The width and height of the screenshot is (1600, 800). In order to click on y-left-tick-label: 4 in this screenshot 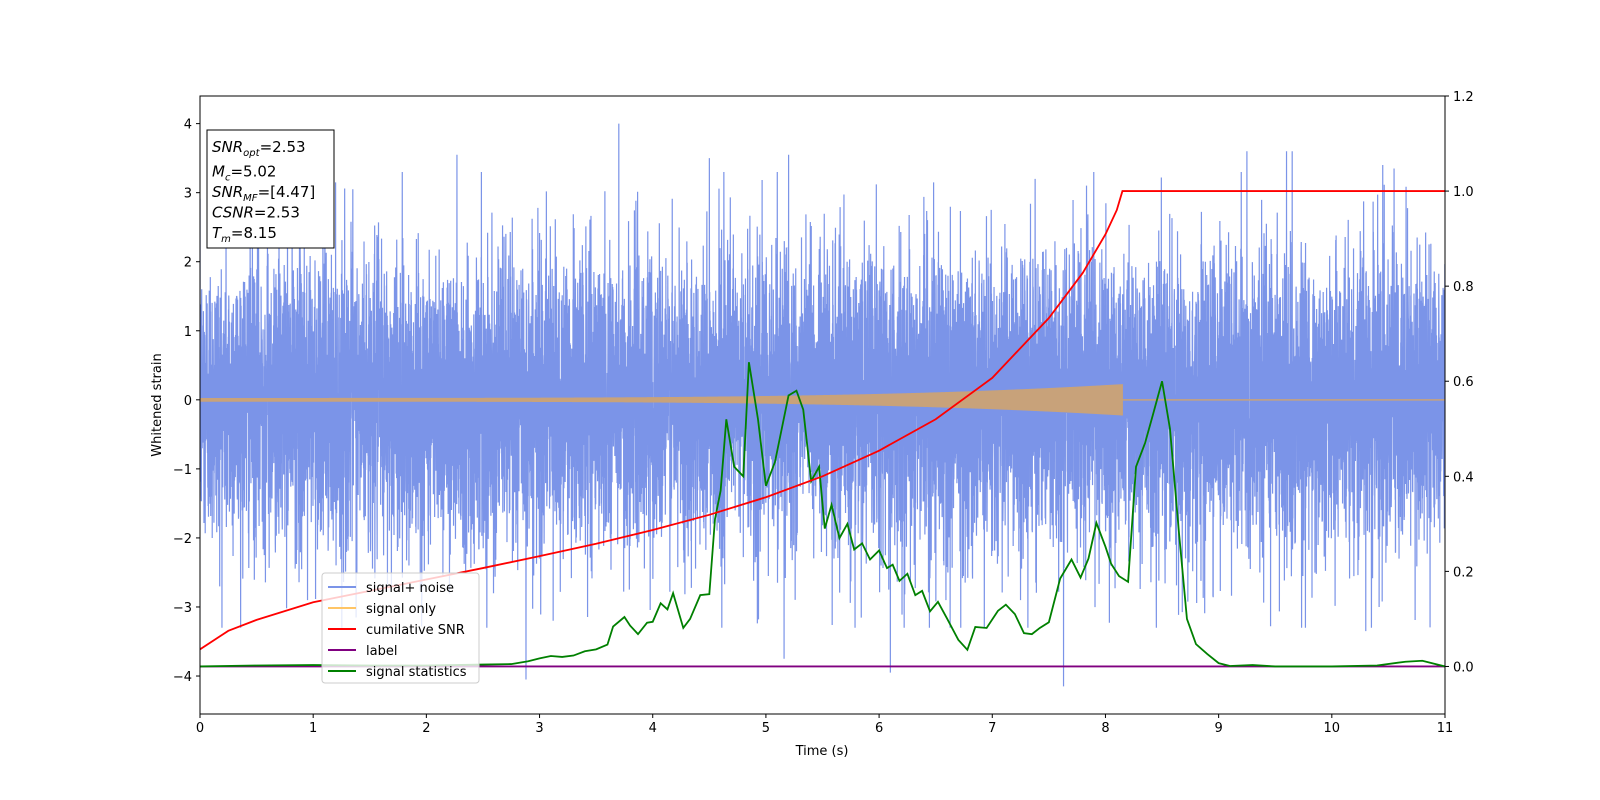, I will do `click(188, 125)`.